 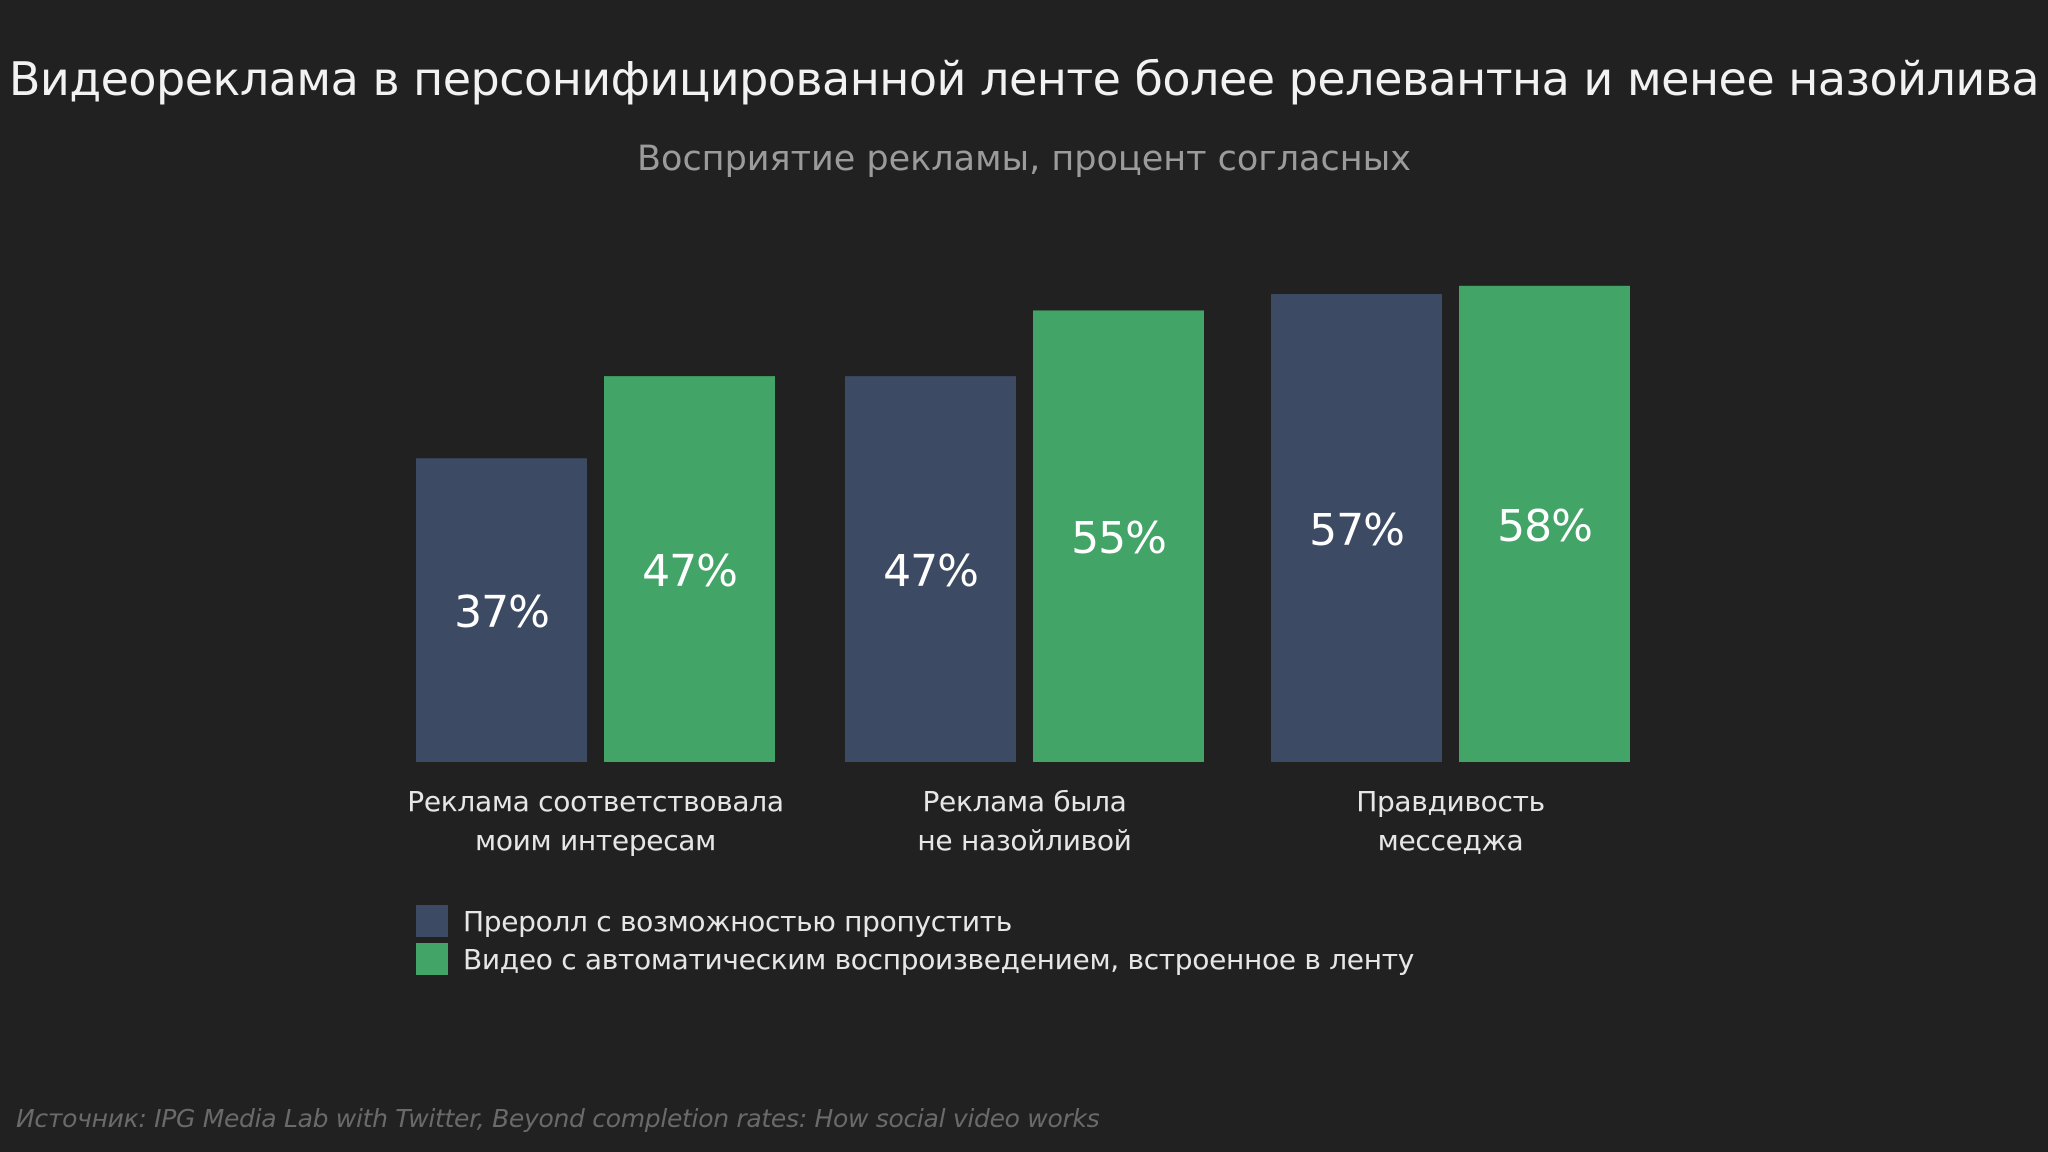 I want to click on bar-series1-cat0, so click(x=689, y=569).